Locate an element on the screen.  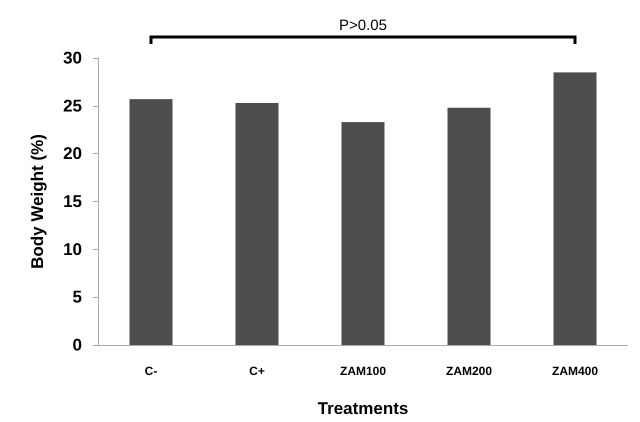
text: P>0.05 is located at coordinates (363, 25).